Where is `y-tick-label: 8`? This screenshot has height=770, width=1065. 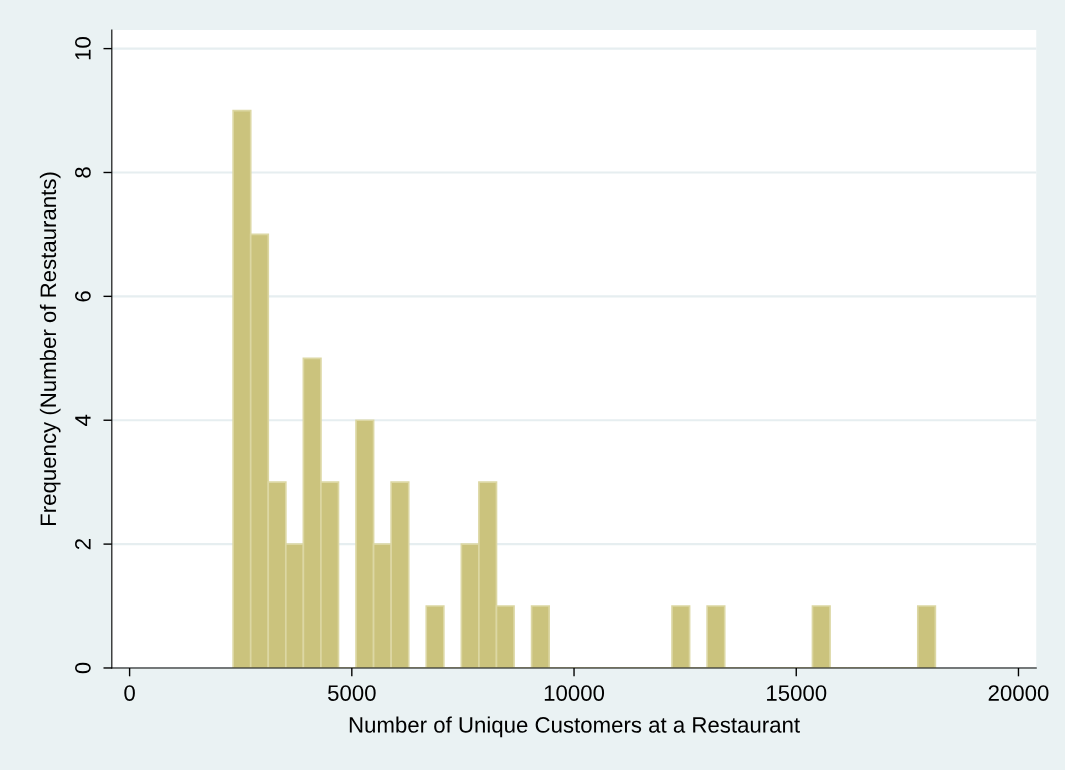
y-tick-label: 8 is located at coordinates (83, 172).